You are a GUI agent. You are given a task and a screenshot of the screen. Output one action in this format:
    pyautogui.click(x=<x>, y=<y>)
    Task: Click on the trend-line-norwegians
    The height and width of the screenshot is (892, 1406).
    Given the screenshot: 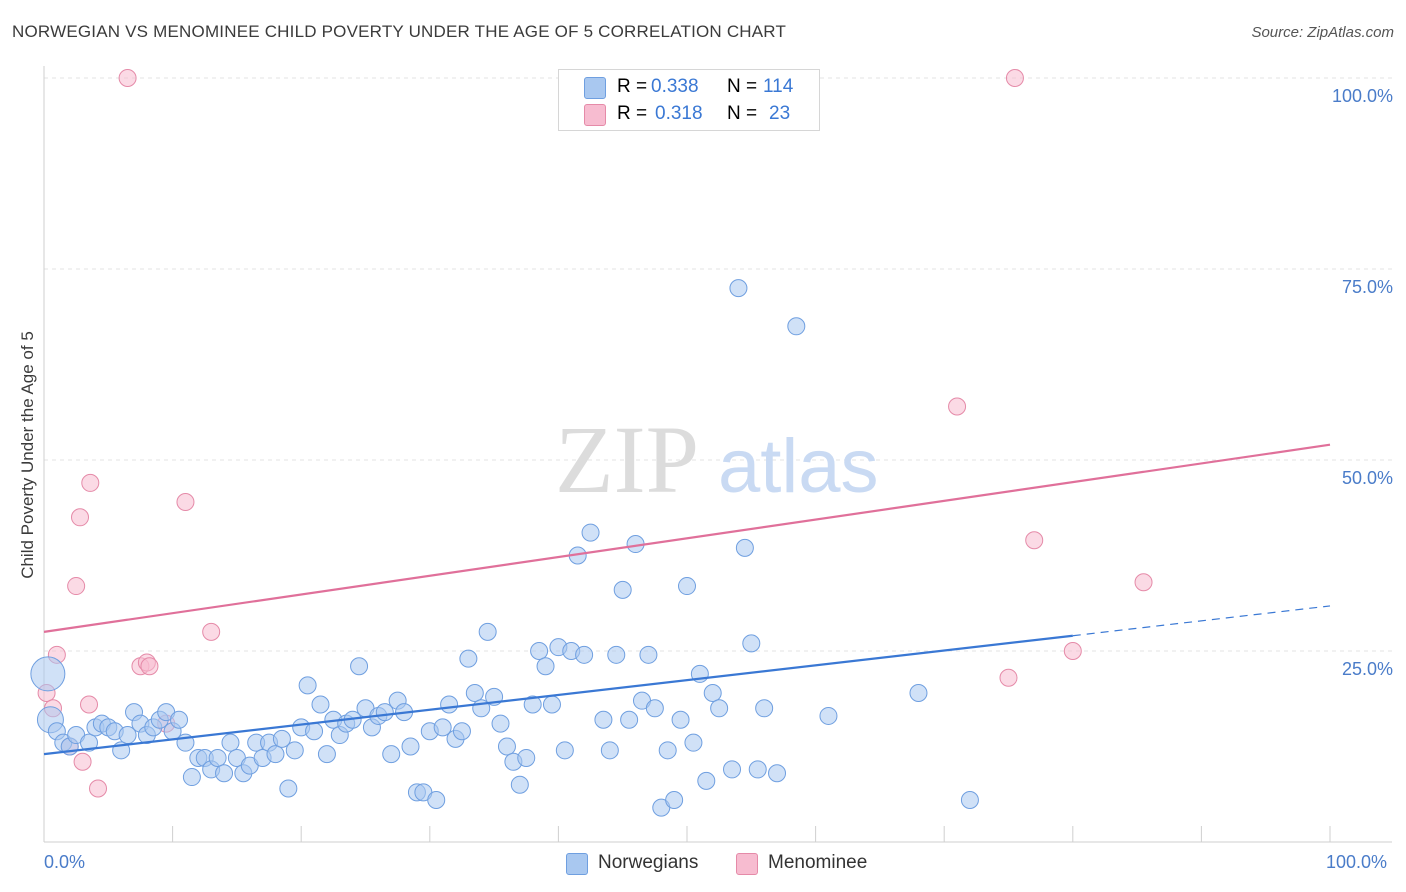 What is the action you would take?
    pyautogui.click(x=558, y=695)
    